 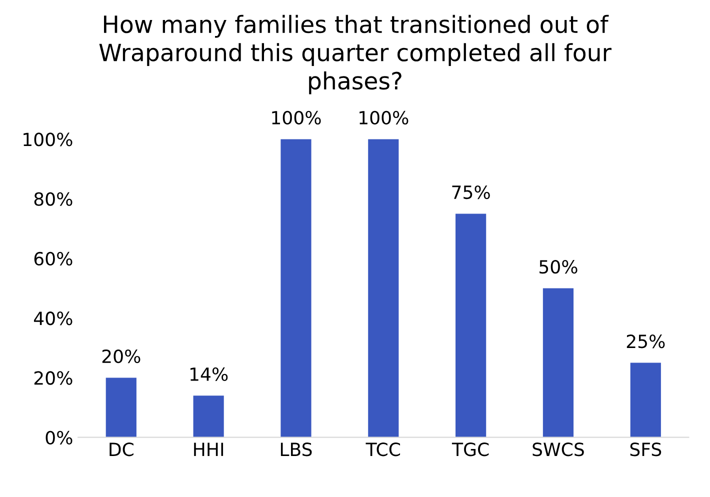 I want to click on y-tick-label: 100%, so click(x=48, y=139).